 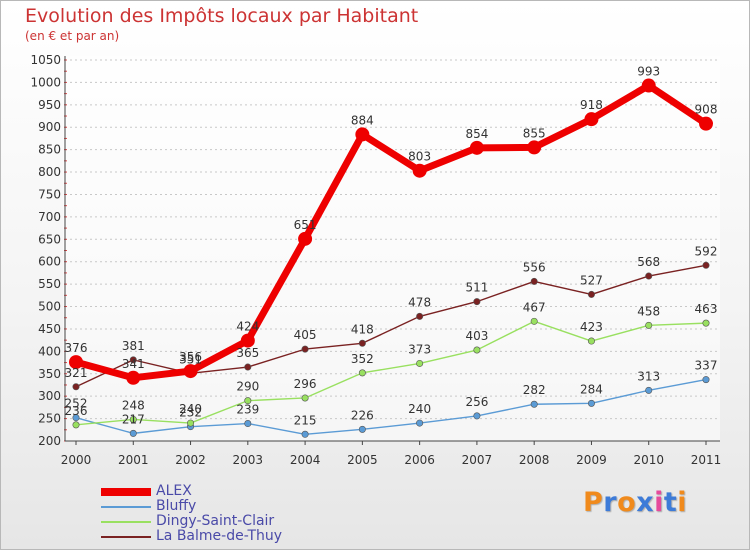 What do you see at coordinates (648, 311) in the screenshot?
I see `data-label: 458` at bounding box center [648, 311].